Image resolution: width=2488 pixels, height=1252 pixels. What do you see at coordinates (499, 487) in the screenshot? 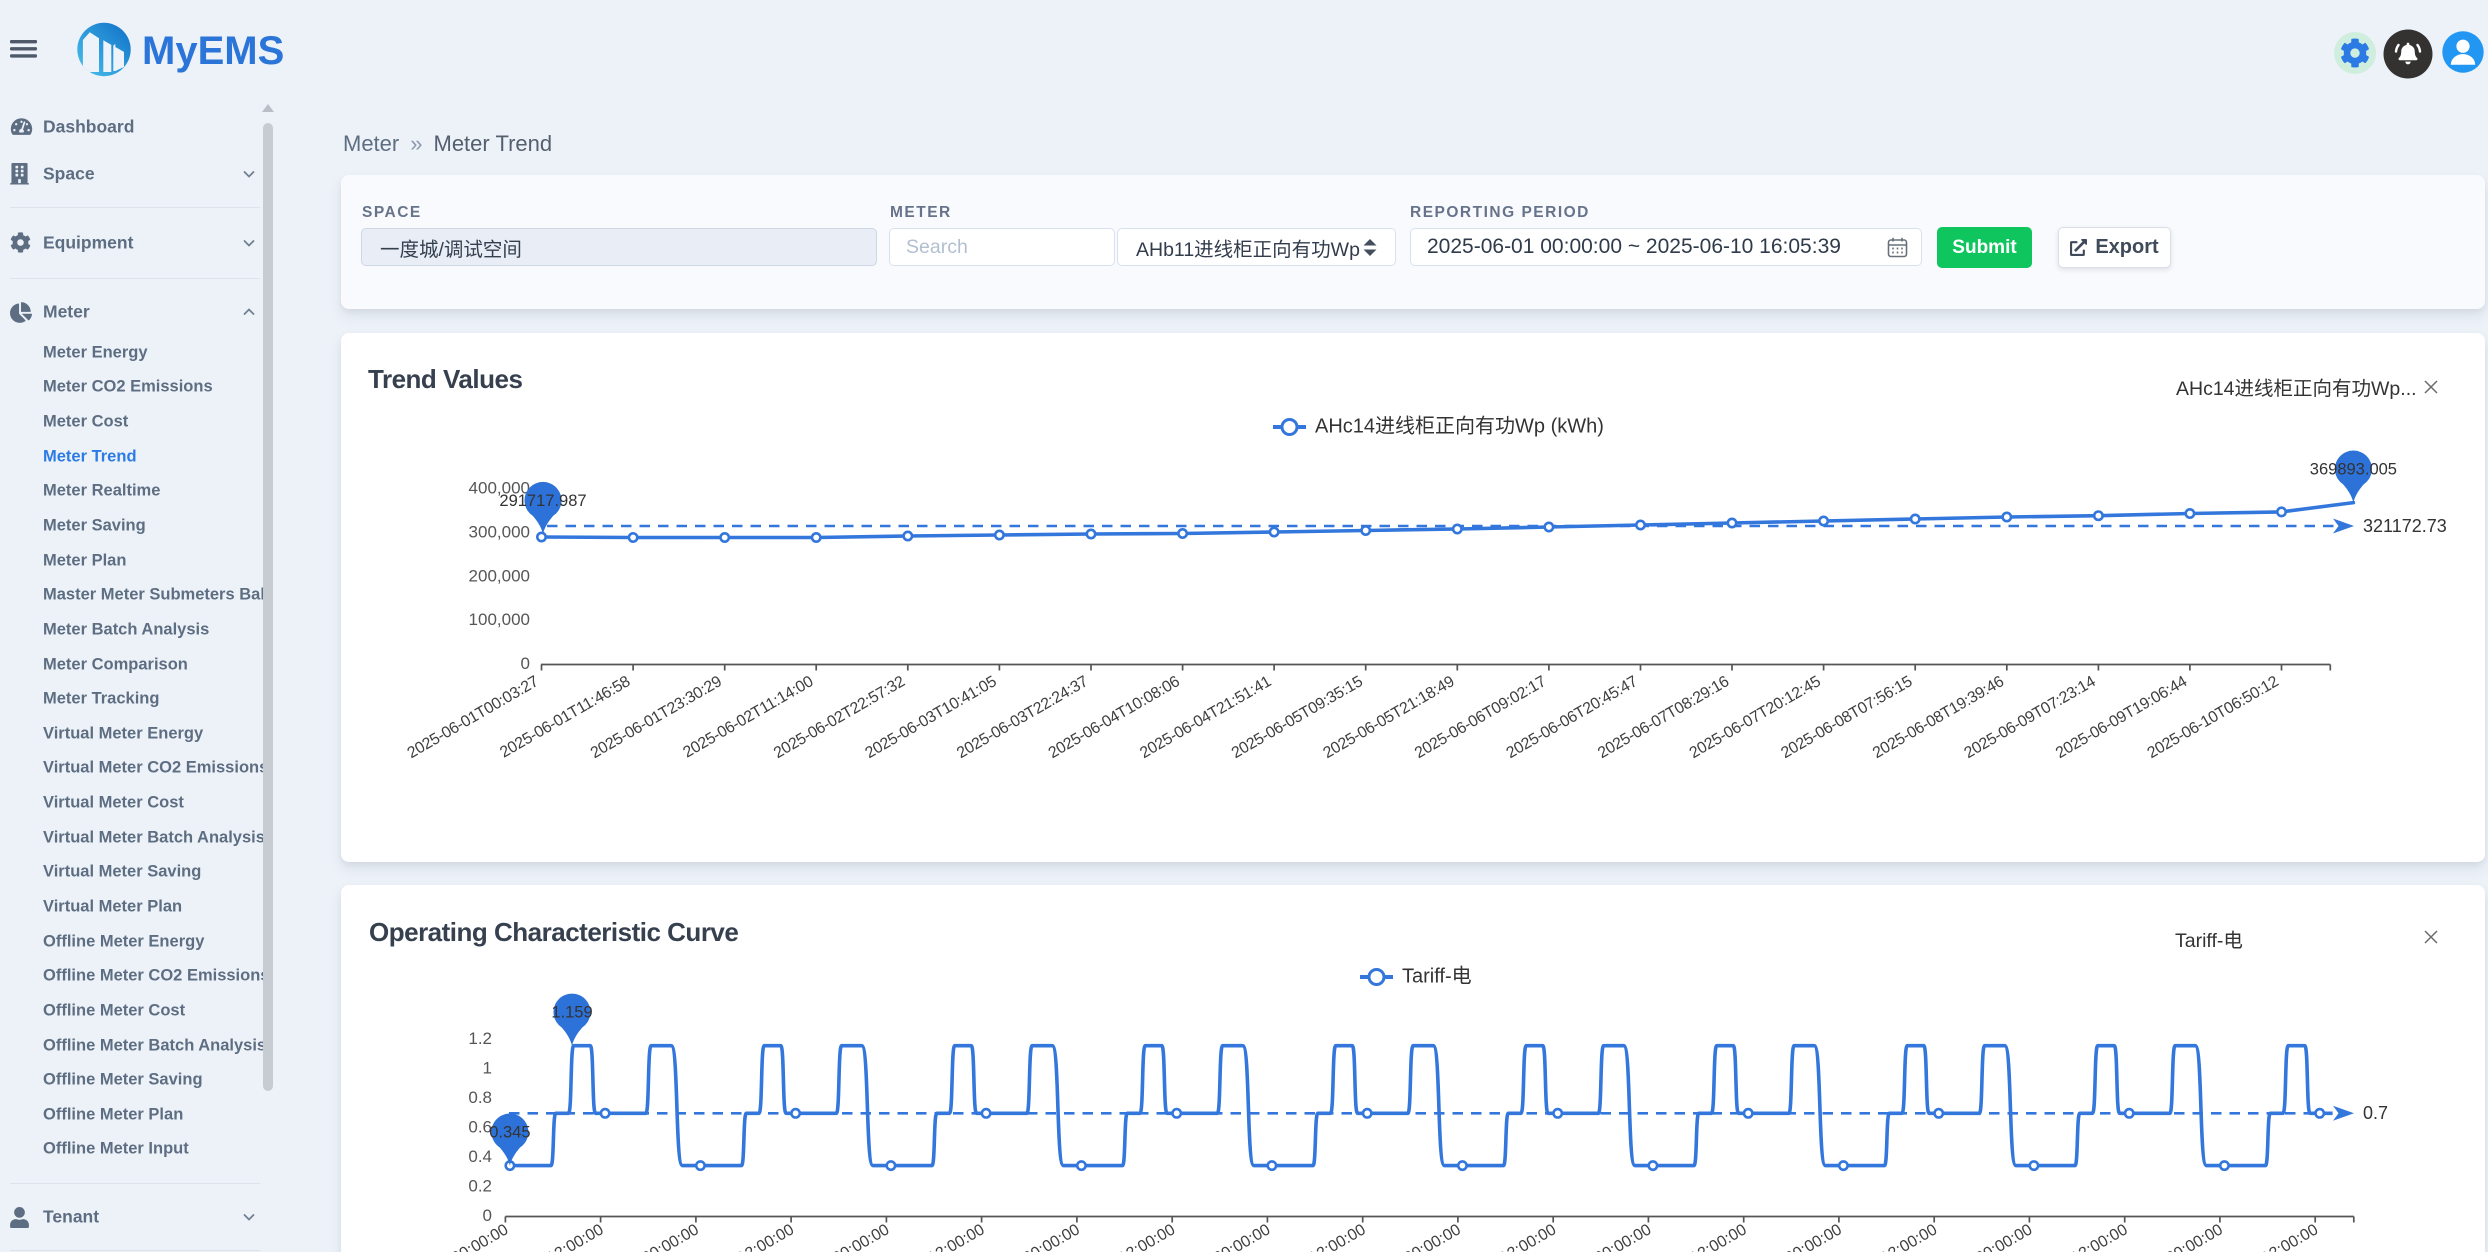
I see `svg-text: 400,000` at bounding box center [499, 487].